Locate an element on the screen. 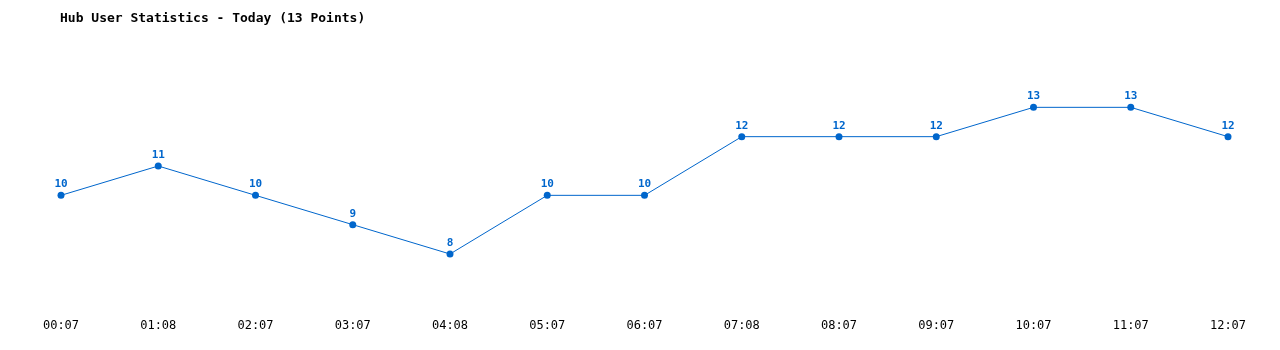  x-tick-label: 05:07 is located at coordinates (547, 324).